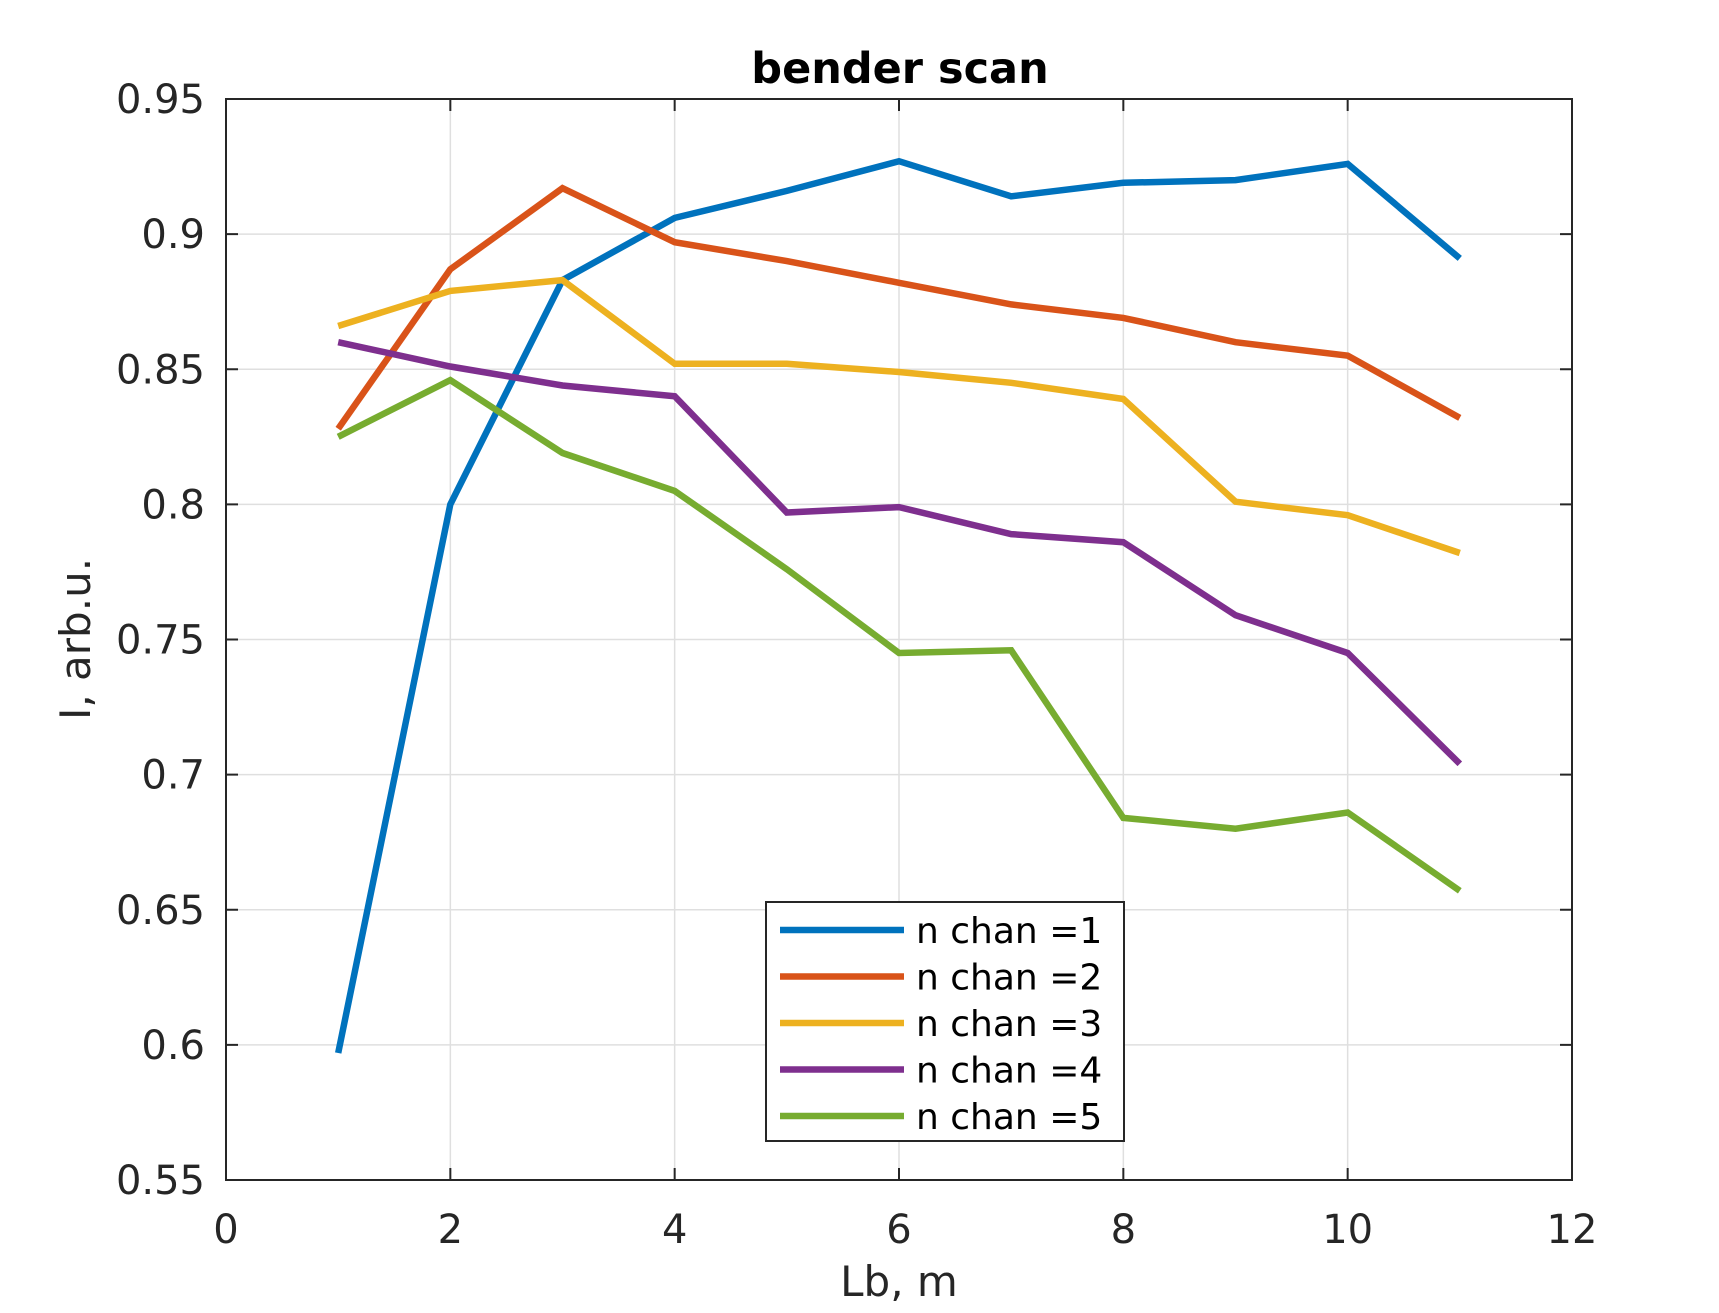 This screenshot has width=1719, height=1313. I want to click on y-axis-label: I, arb.u., so click(75, 639).